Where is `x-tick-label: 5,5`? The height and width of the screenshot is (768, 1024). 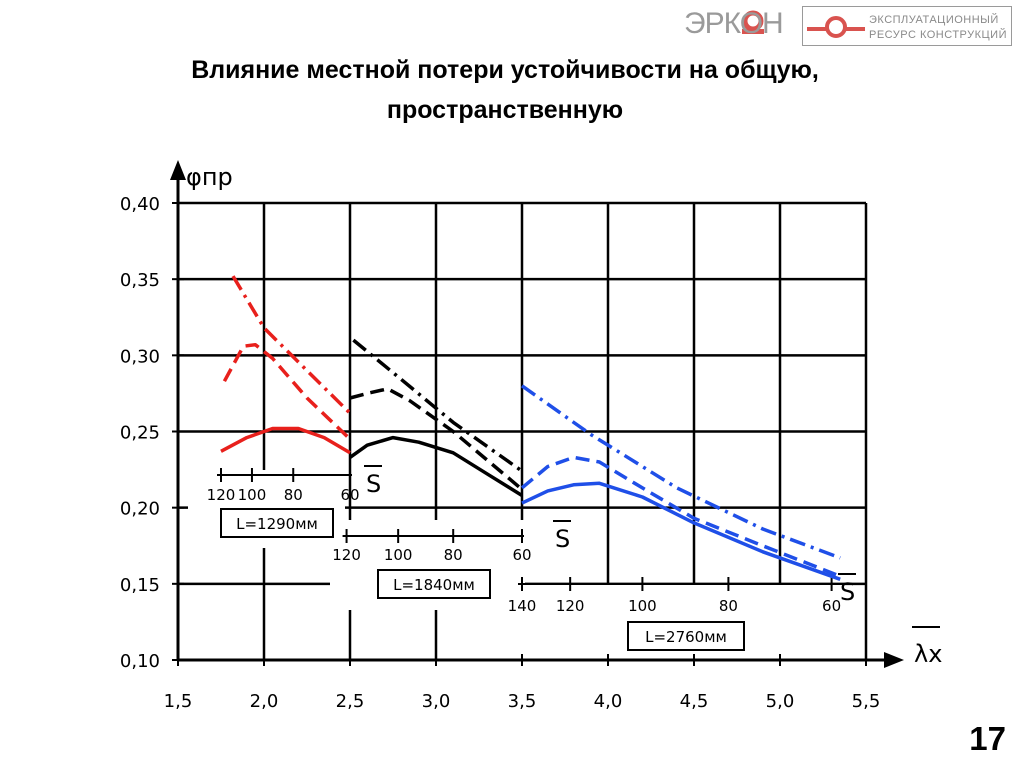 x-tick-label: 5,5 is located at coordinates (866, 701).